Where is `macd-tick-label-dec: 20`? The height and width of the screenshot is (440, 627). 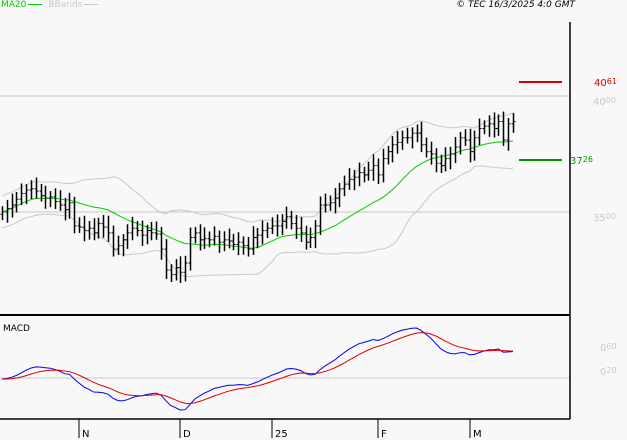 macd-tick-label-dec: 20 is located at coordinates (611, 370).